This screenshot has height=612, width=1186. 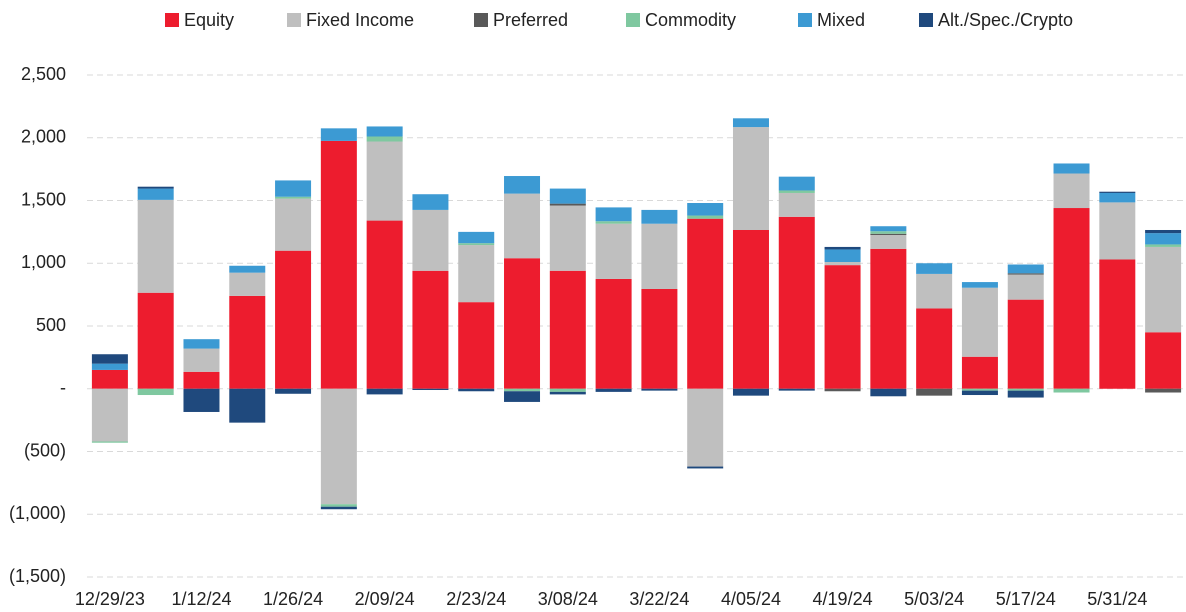 What do you see at coordinates (293, 599) in the screenshot?
I see `x-tick-label: 1/26/24` at bounding box center [293, 599].